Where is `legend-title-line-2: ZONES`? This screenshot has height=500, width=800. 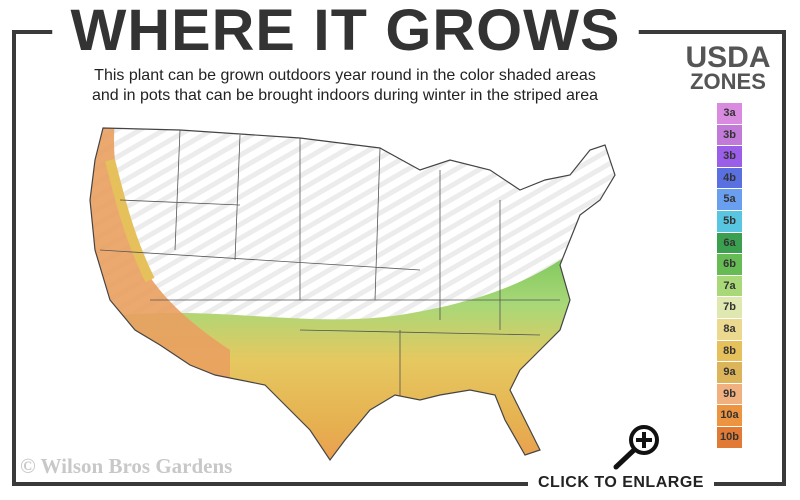 legend-title-line-2: ZONES is located at coordinates (728, 81).